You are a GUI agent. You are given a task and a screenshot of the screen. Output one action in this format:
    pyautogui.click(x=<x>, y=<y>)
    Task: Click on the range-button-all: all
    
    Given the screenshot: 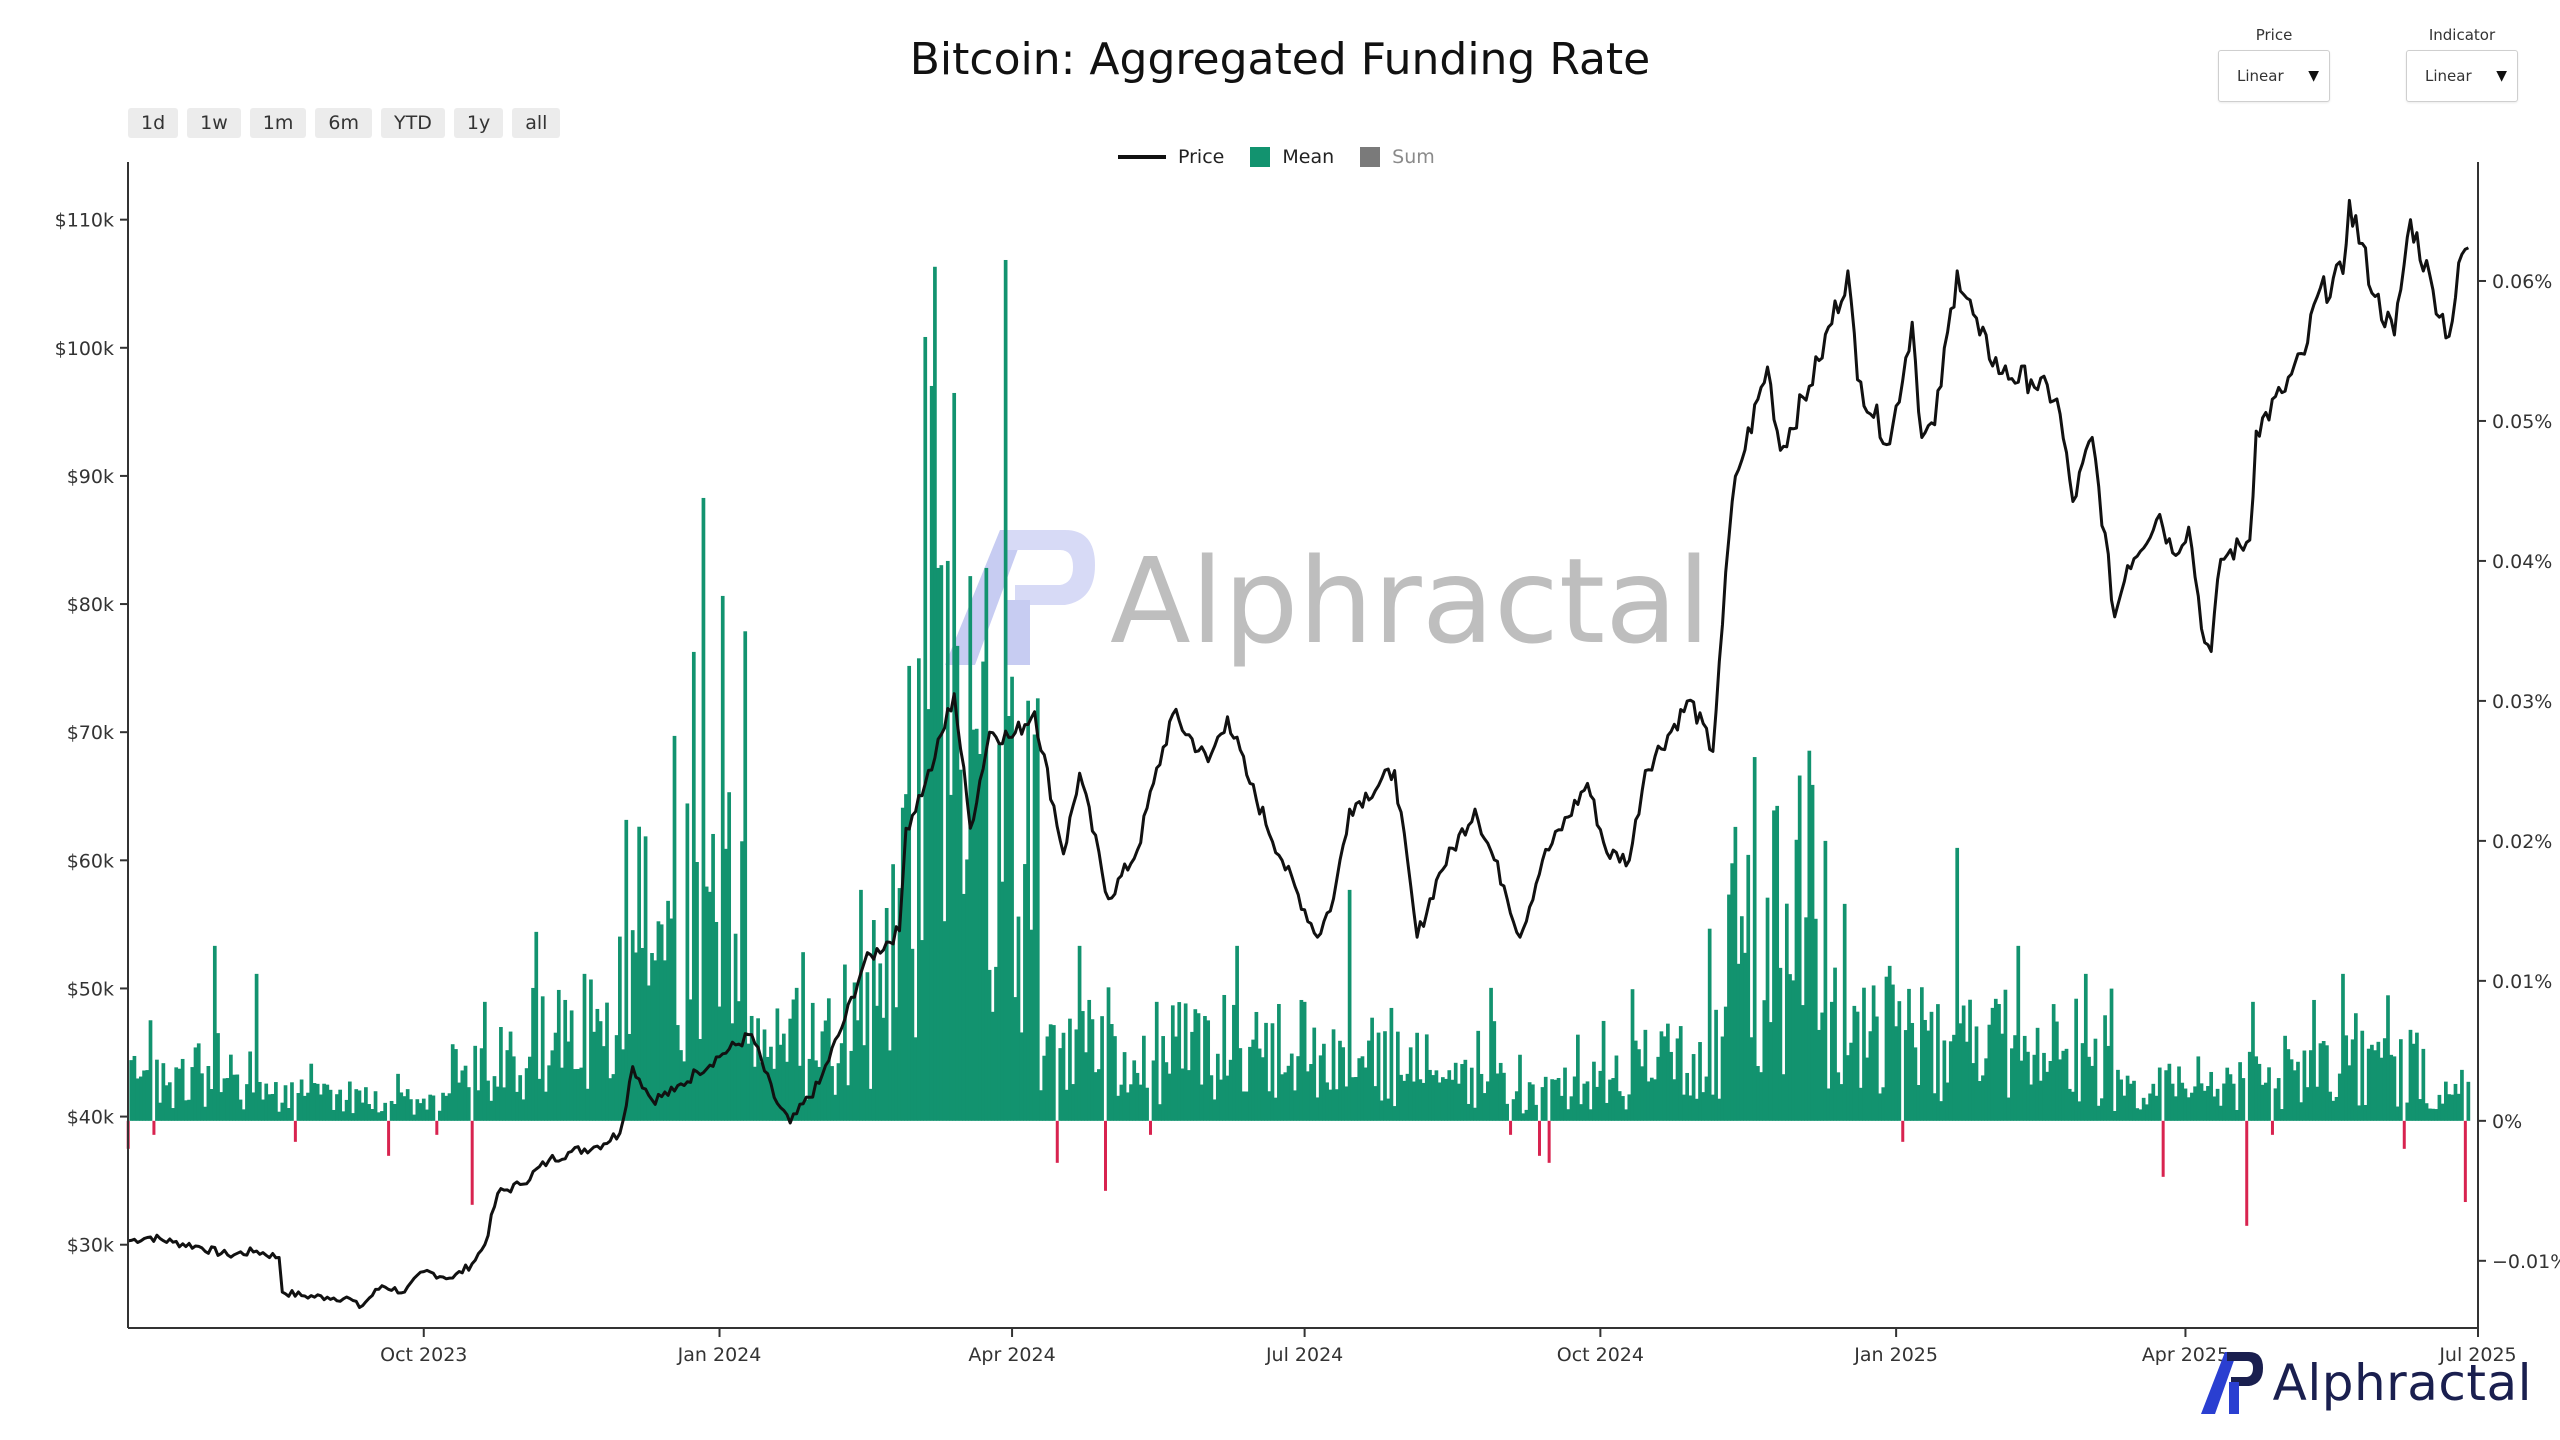 What is the action you would take?
    pyautogui.click(x=536, y=123)
    